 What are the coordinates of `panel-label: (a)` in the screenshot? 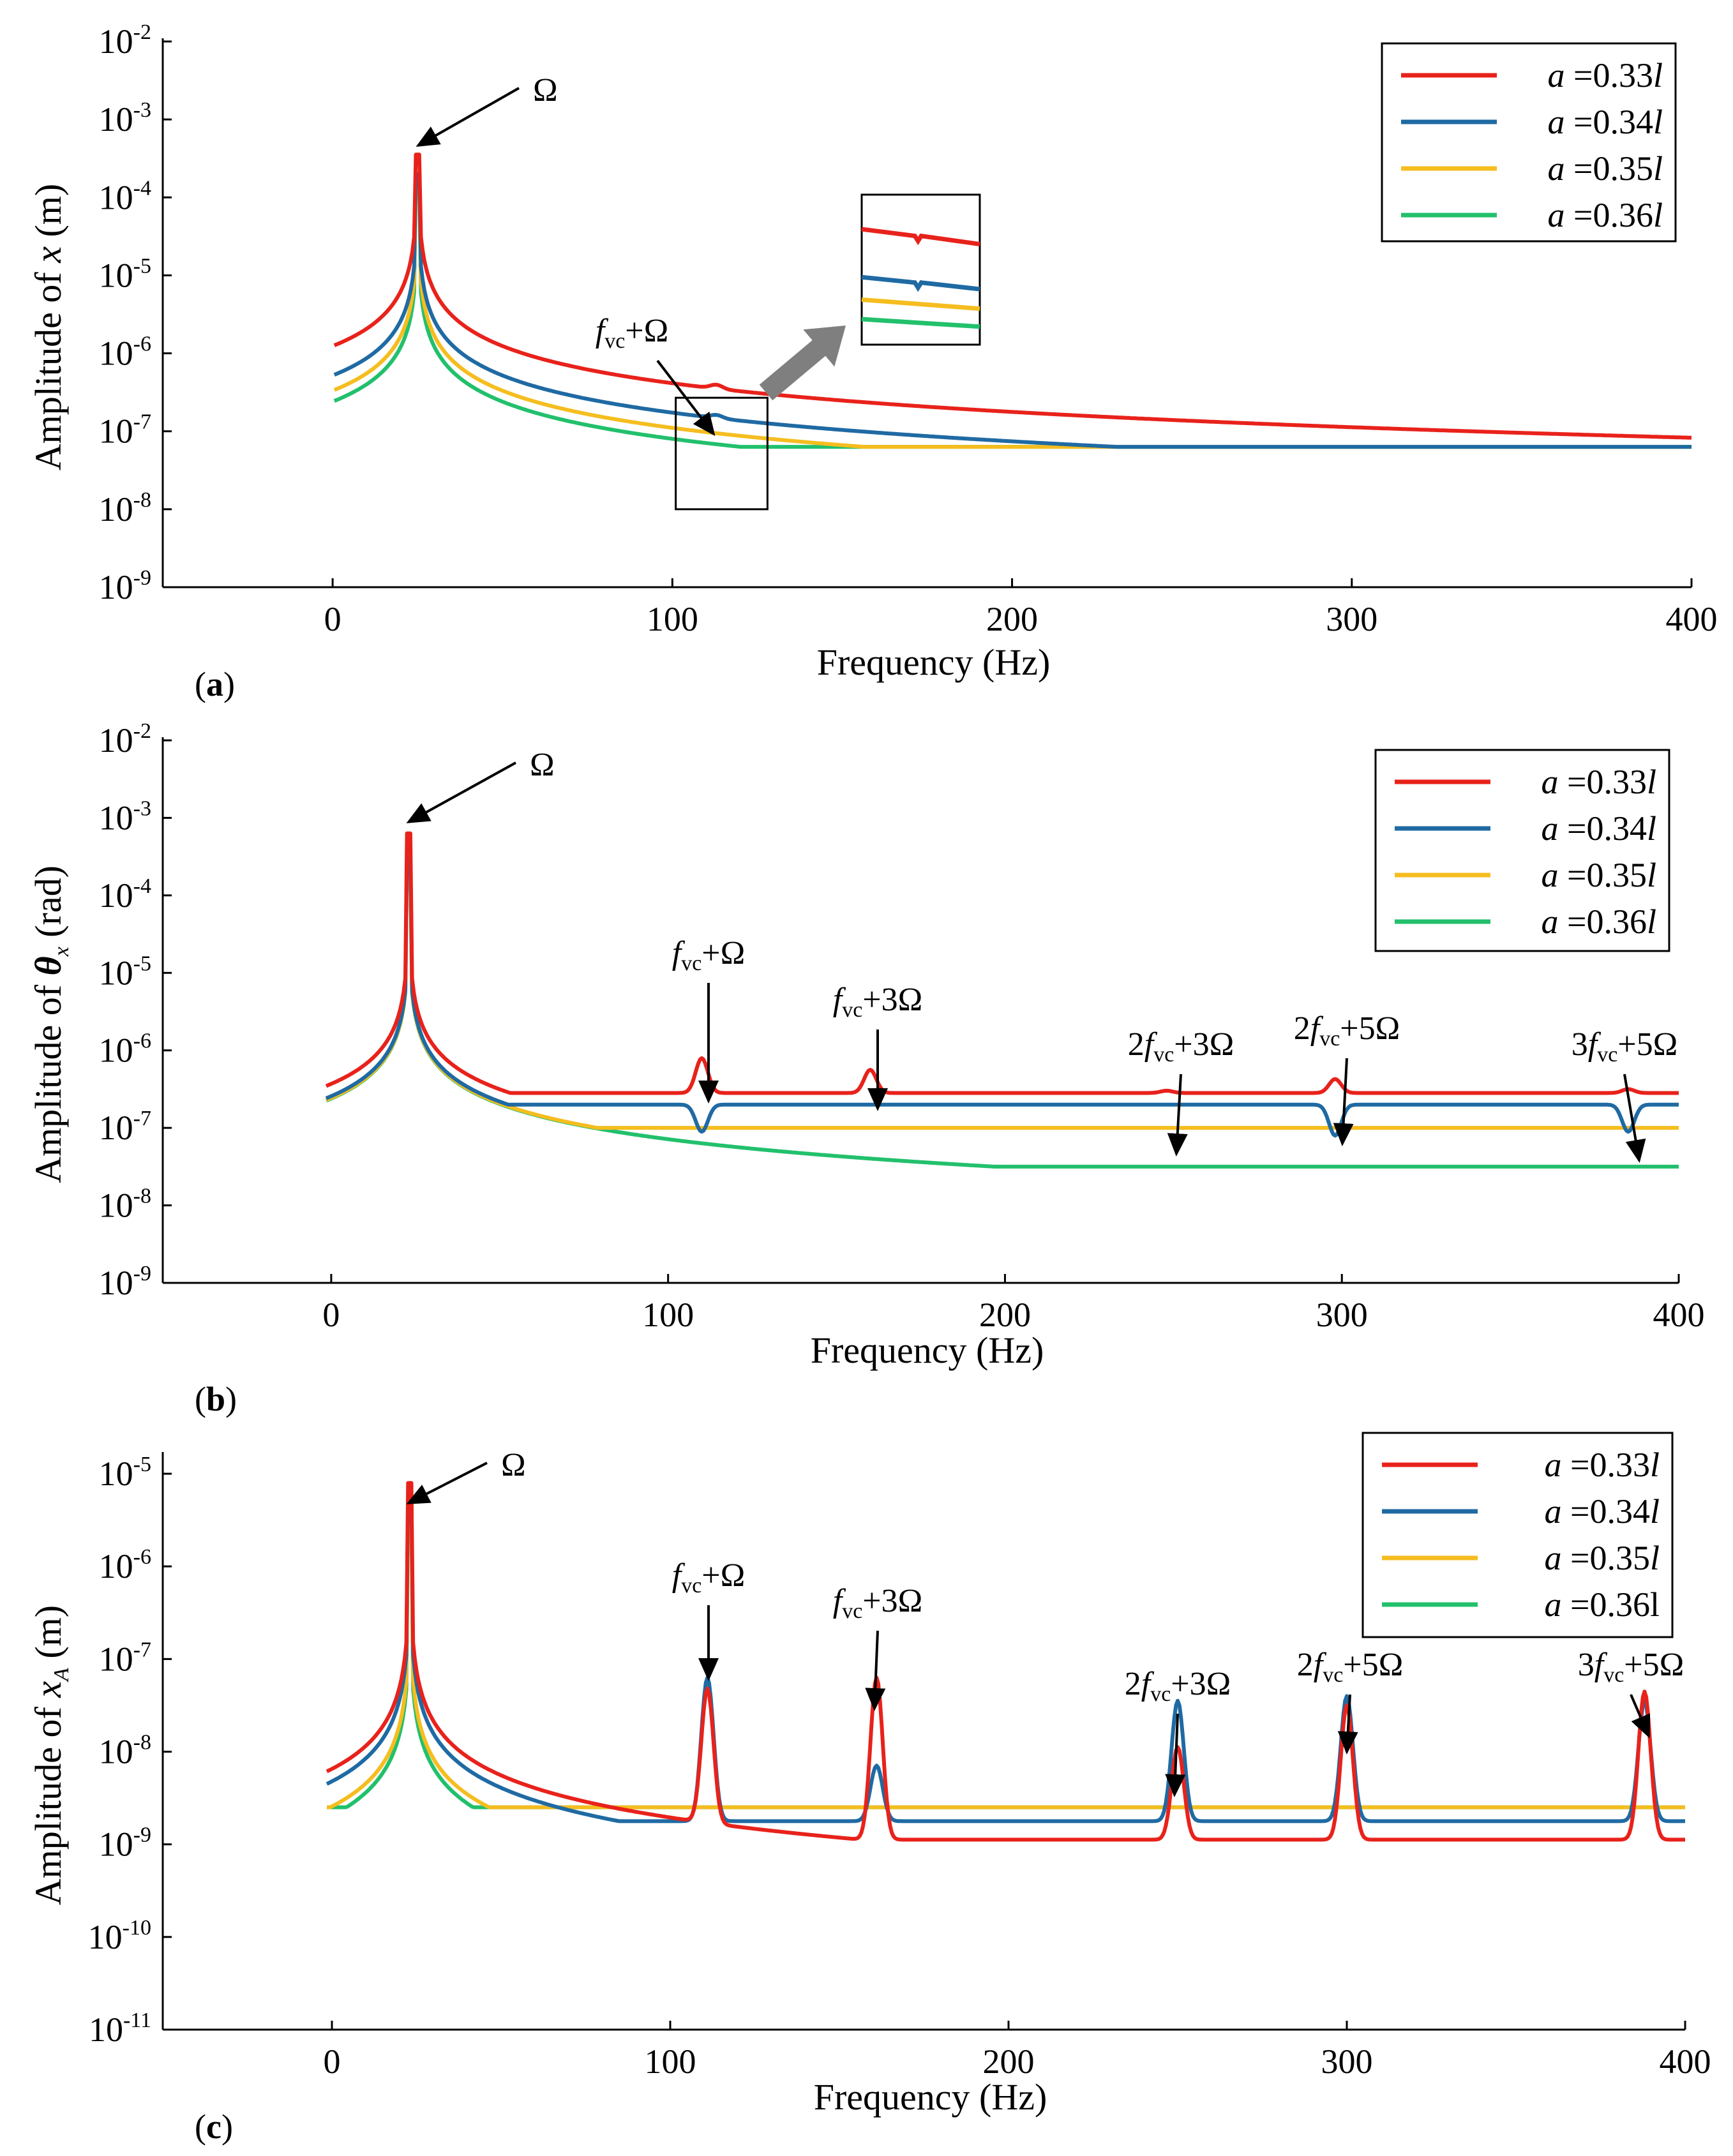 It's located at (215, 684).